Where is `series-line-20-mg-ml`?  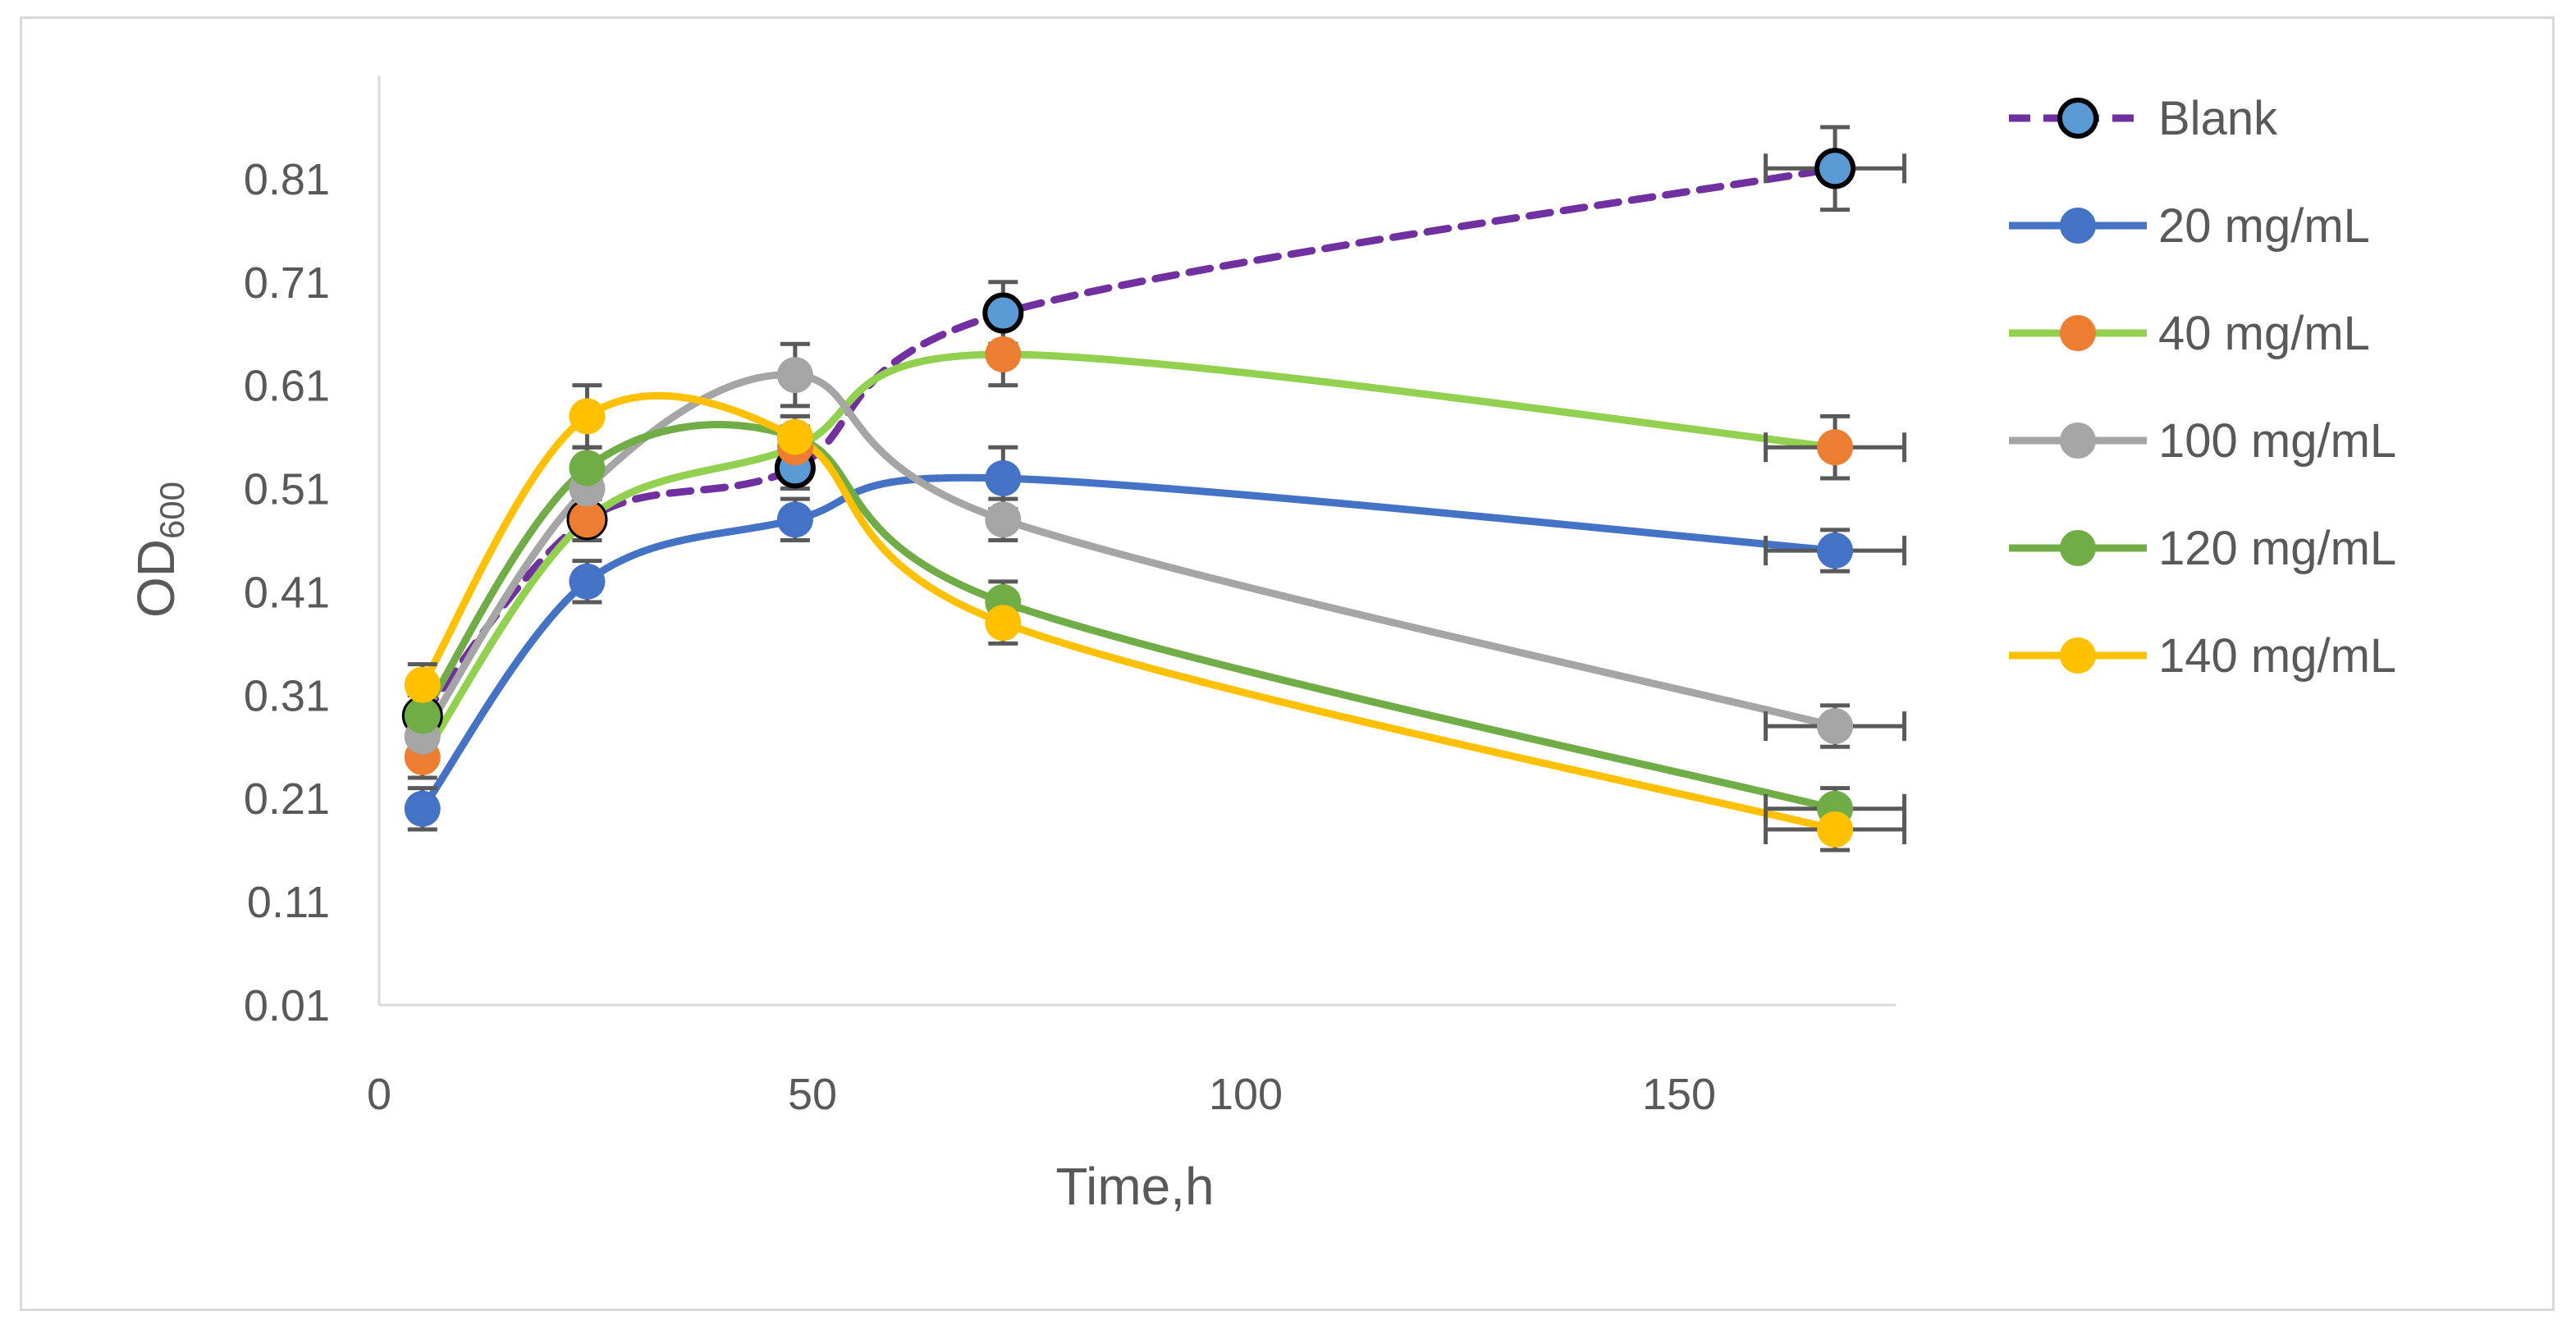
series-line-20-mg-ml is located at coordinates (1129, 643).